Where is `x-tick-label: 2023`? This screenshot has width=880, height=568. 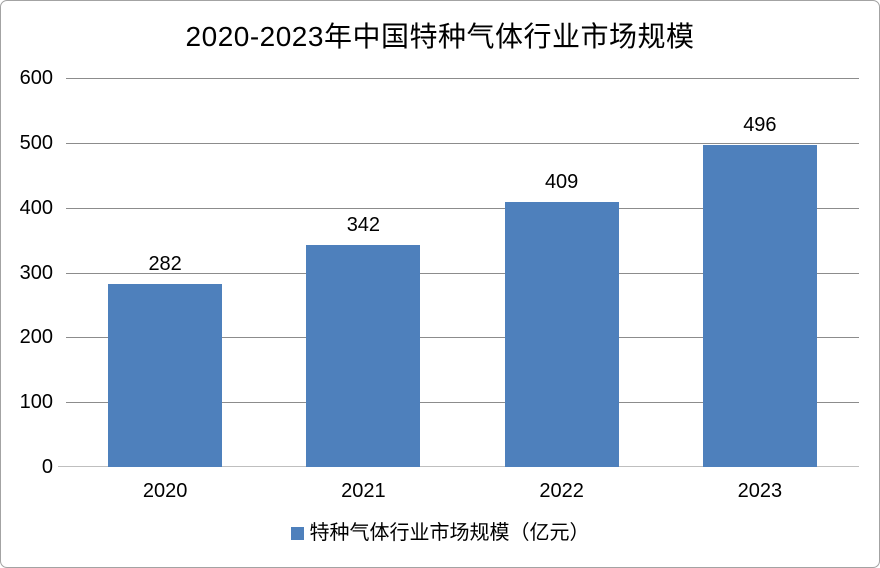 x-tick-label: 2023 is located at coordinates (760, 491).